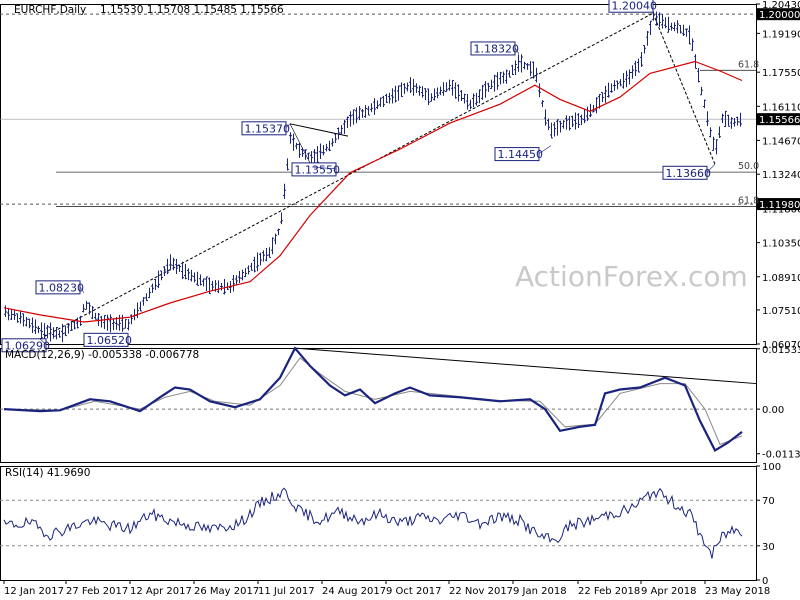 Image resolution: width=800 pixels, height=600 pixels. Describe the element at coordinates (609, 591) in the screenshot. I see `x-tick-label: 22 Feb 2018` at that location.